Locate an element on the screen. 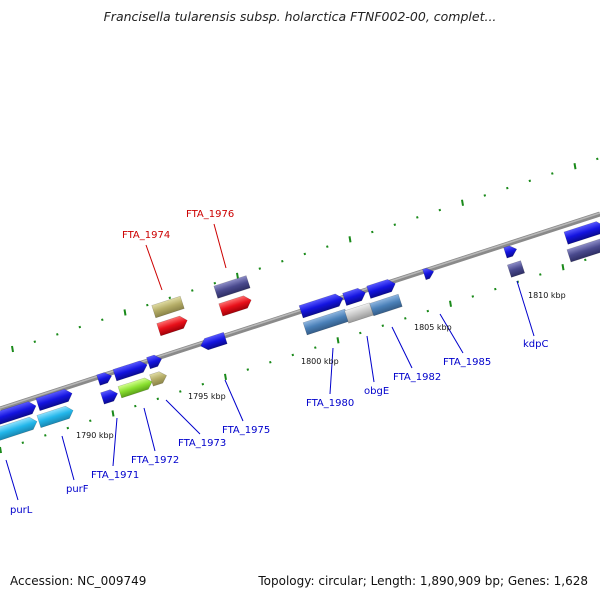 This screenshot has width=600, height=600. leader-fta1975 is located at coordinates (234, 400).